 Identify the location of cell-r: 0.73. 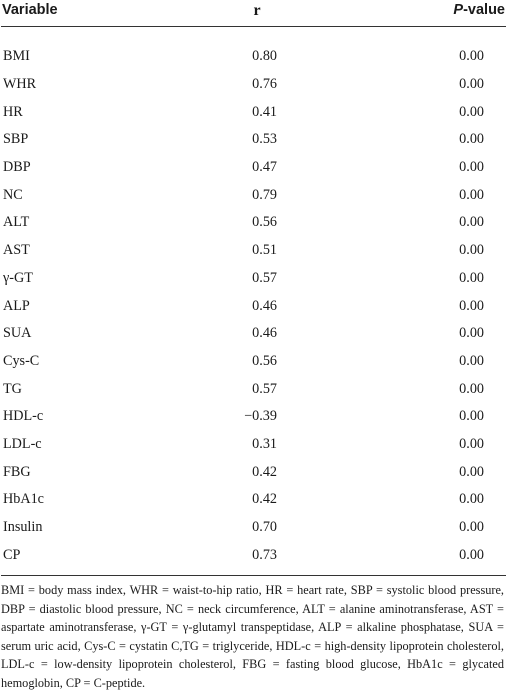
(264, 554).